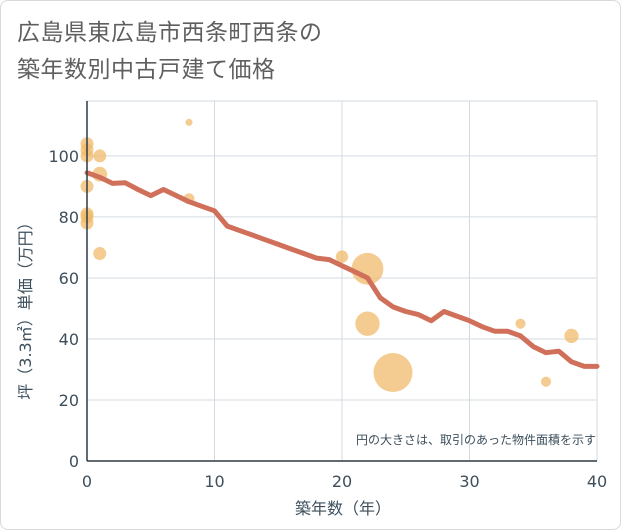 The height and width of the screenshot is (530, 621). What do you see at coordinates (170, 33) in the screenshot?
I see `title-line-1: 広島県東広島市西条町西条の` at bounding box center [170, 33].